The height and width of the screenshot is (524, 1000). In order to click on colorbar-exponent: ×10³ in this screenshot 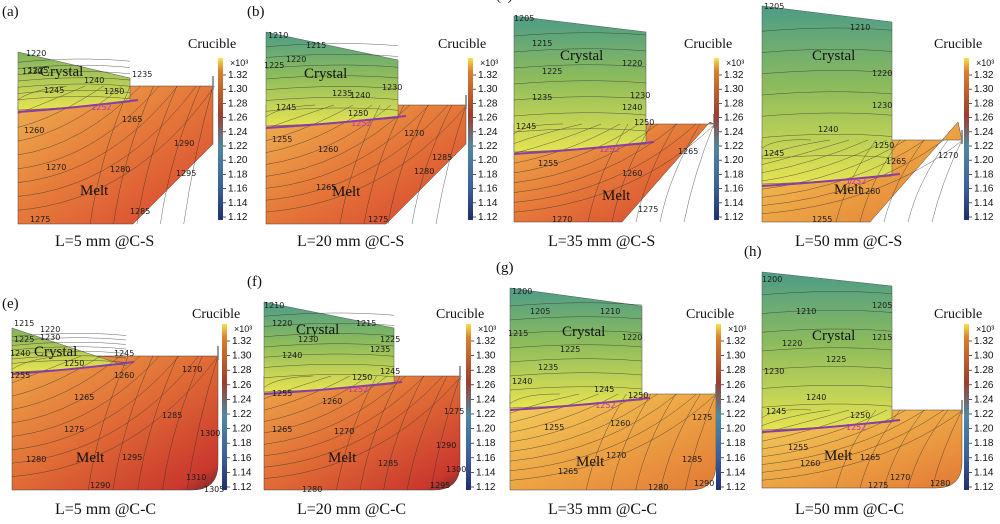, I will do `click(487, 329)`.